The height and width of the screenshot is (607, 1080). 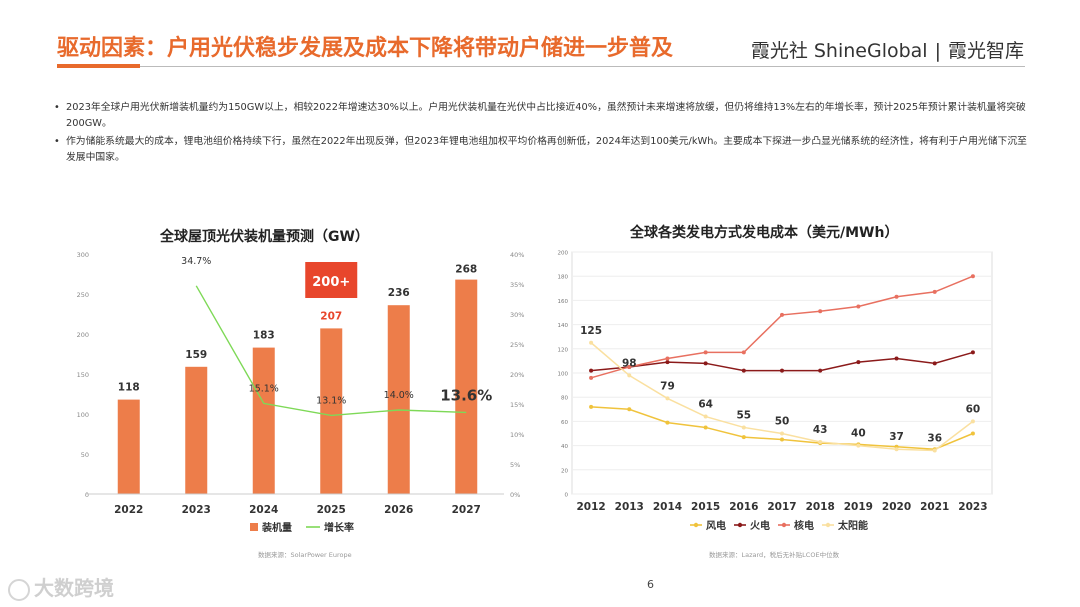 What do you see at coordinates (858, 507) in the screenshot?
I see `x-tick-label: 2019` at bounding box center [858, 507].